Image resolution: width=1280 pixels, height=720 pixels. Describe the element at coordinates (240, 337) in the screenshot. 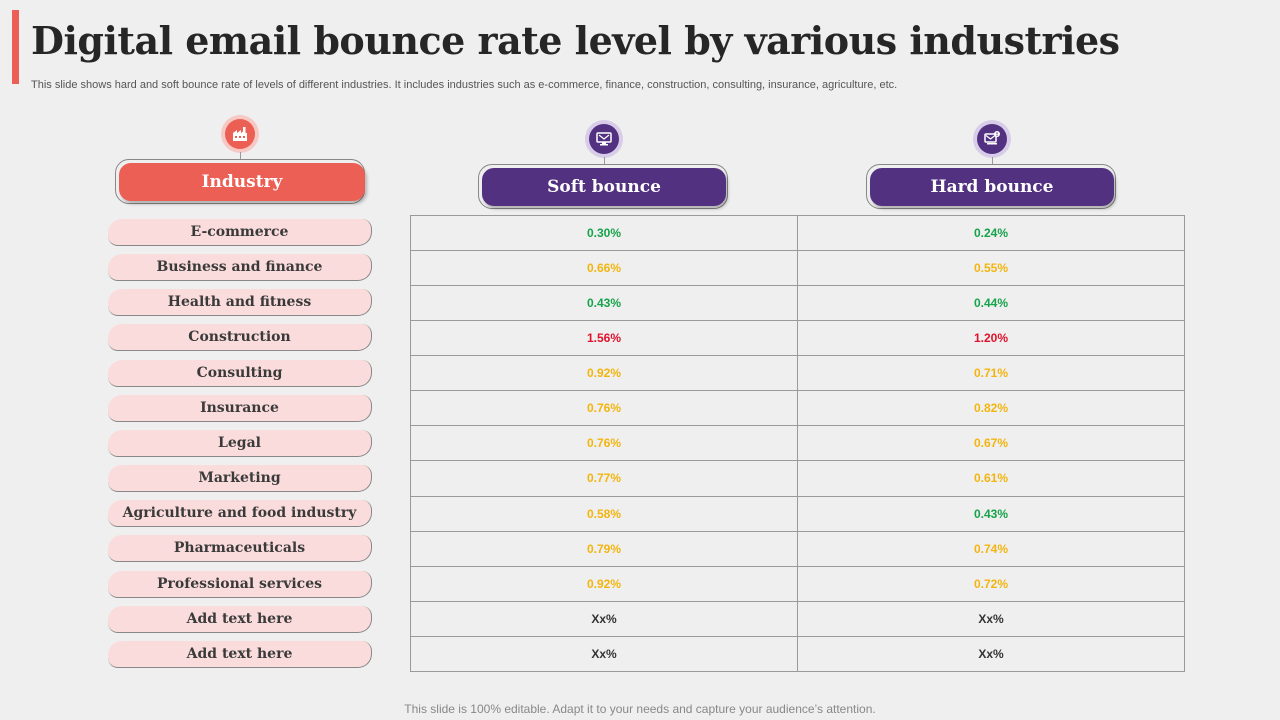

I see `industry-label: Construction` at that location.